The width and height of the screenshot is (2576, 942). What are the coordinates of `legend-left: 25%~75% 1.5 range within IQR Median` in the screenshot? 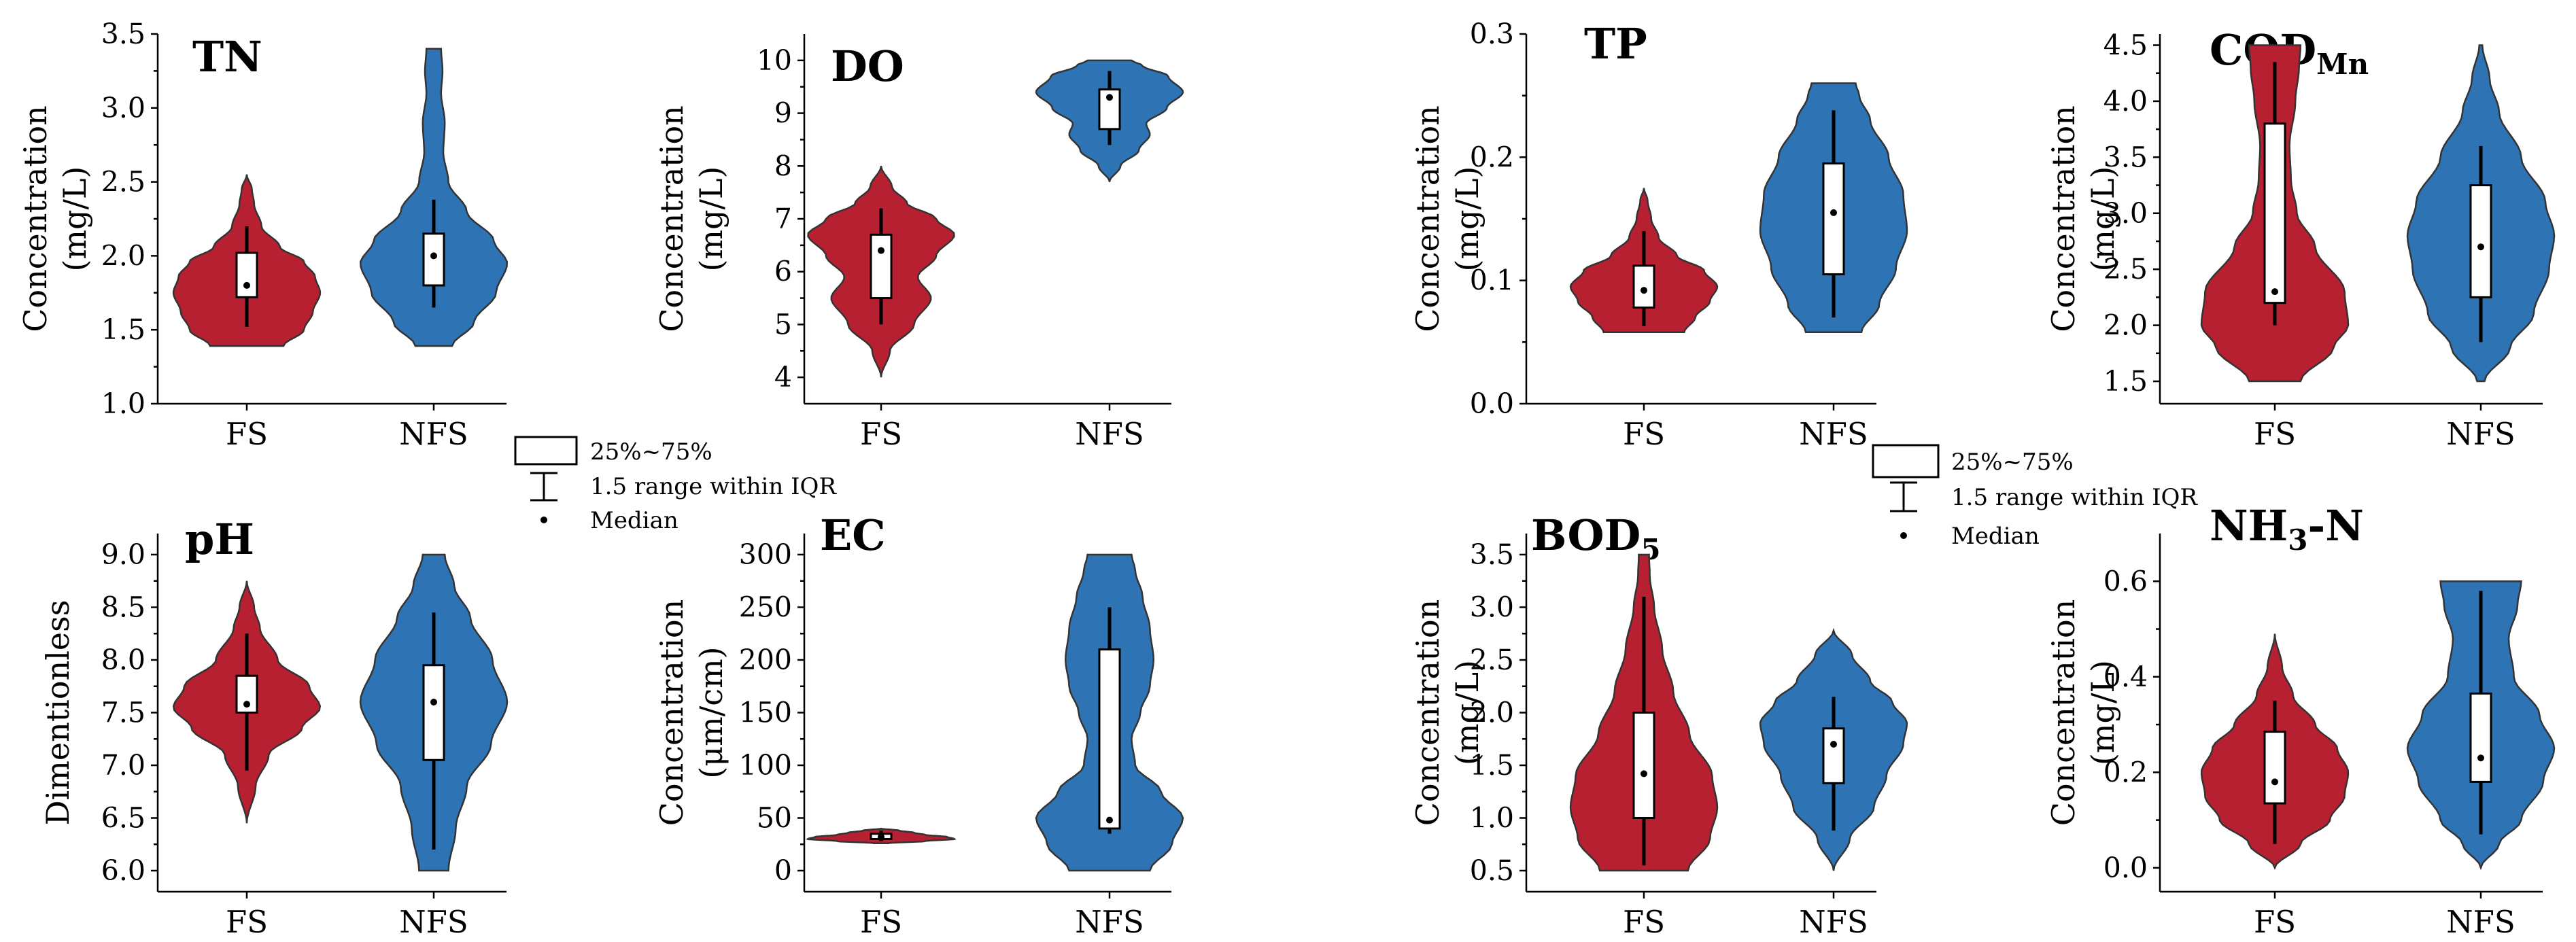 It's located at (675, 485).